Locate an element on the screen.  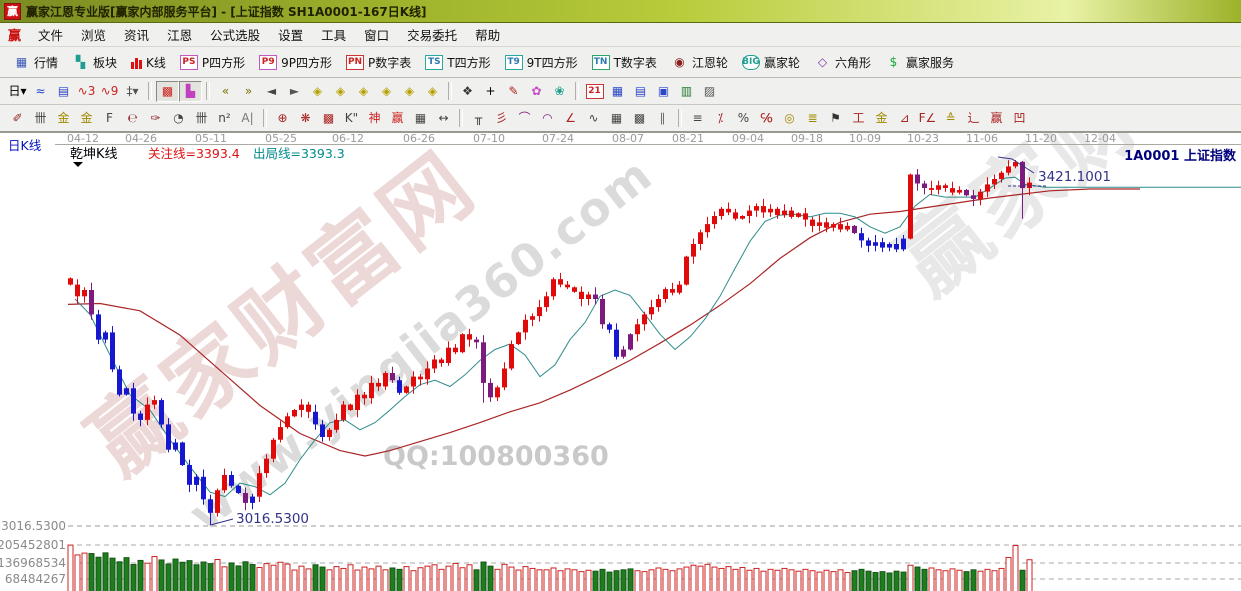
web-square-icon: ▩ is located at coordinates (328, 118).